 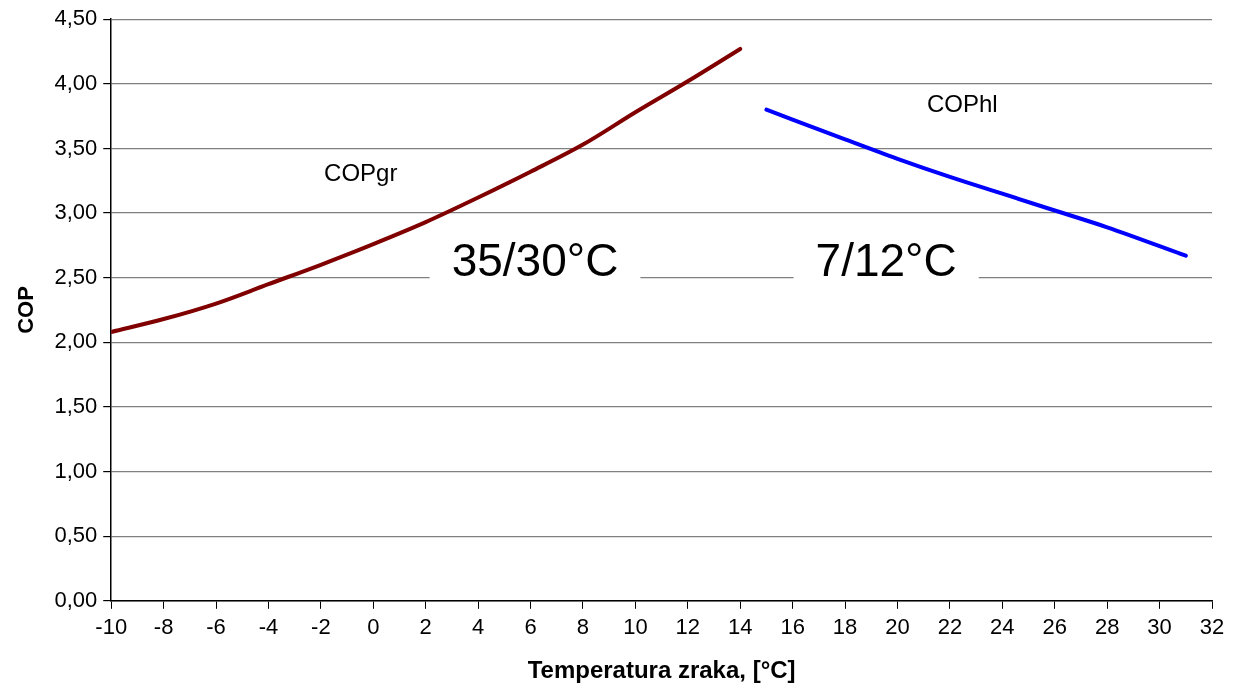 I want to click on x-tick-label: 28, so click(x=1107, y=627).